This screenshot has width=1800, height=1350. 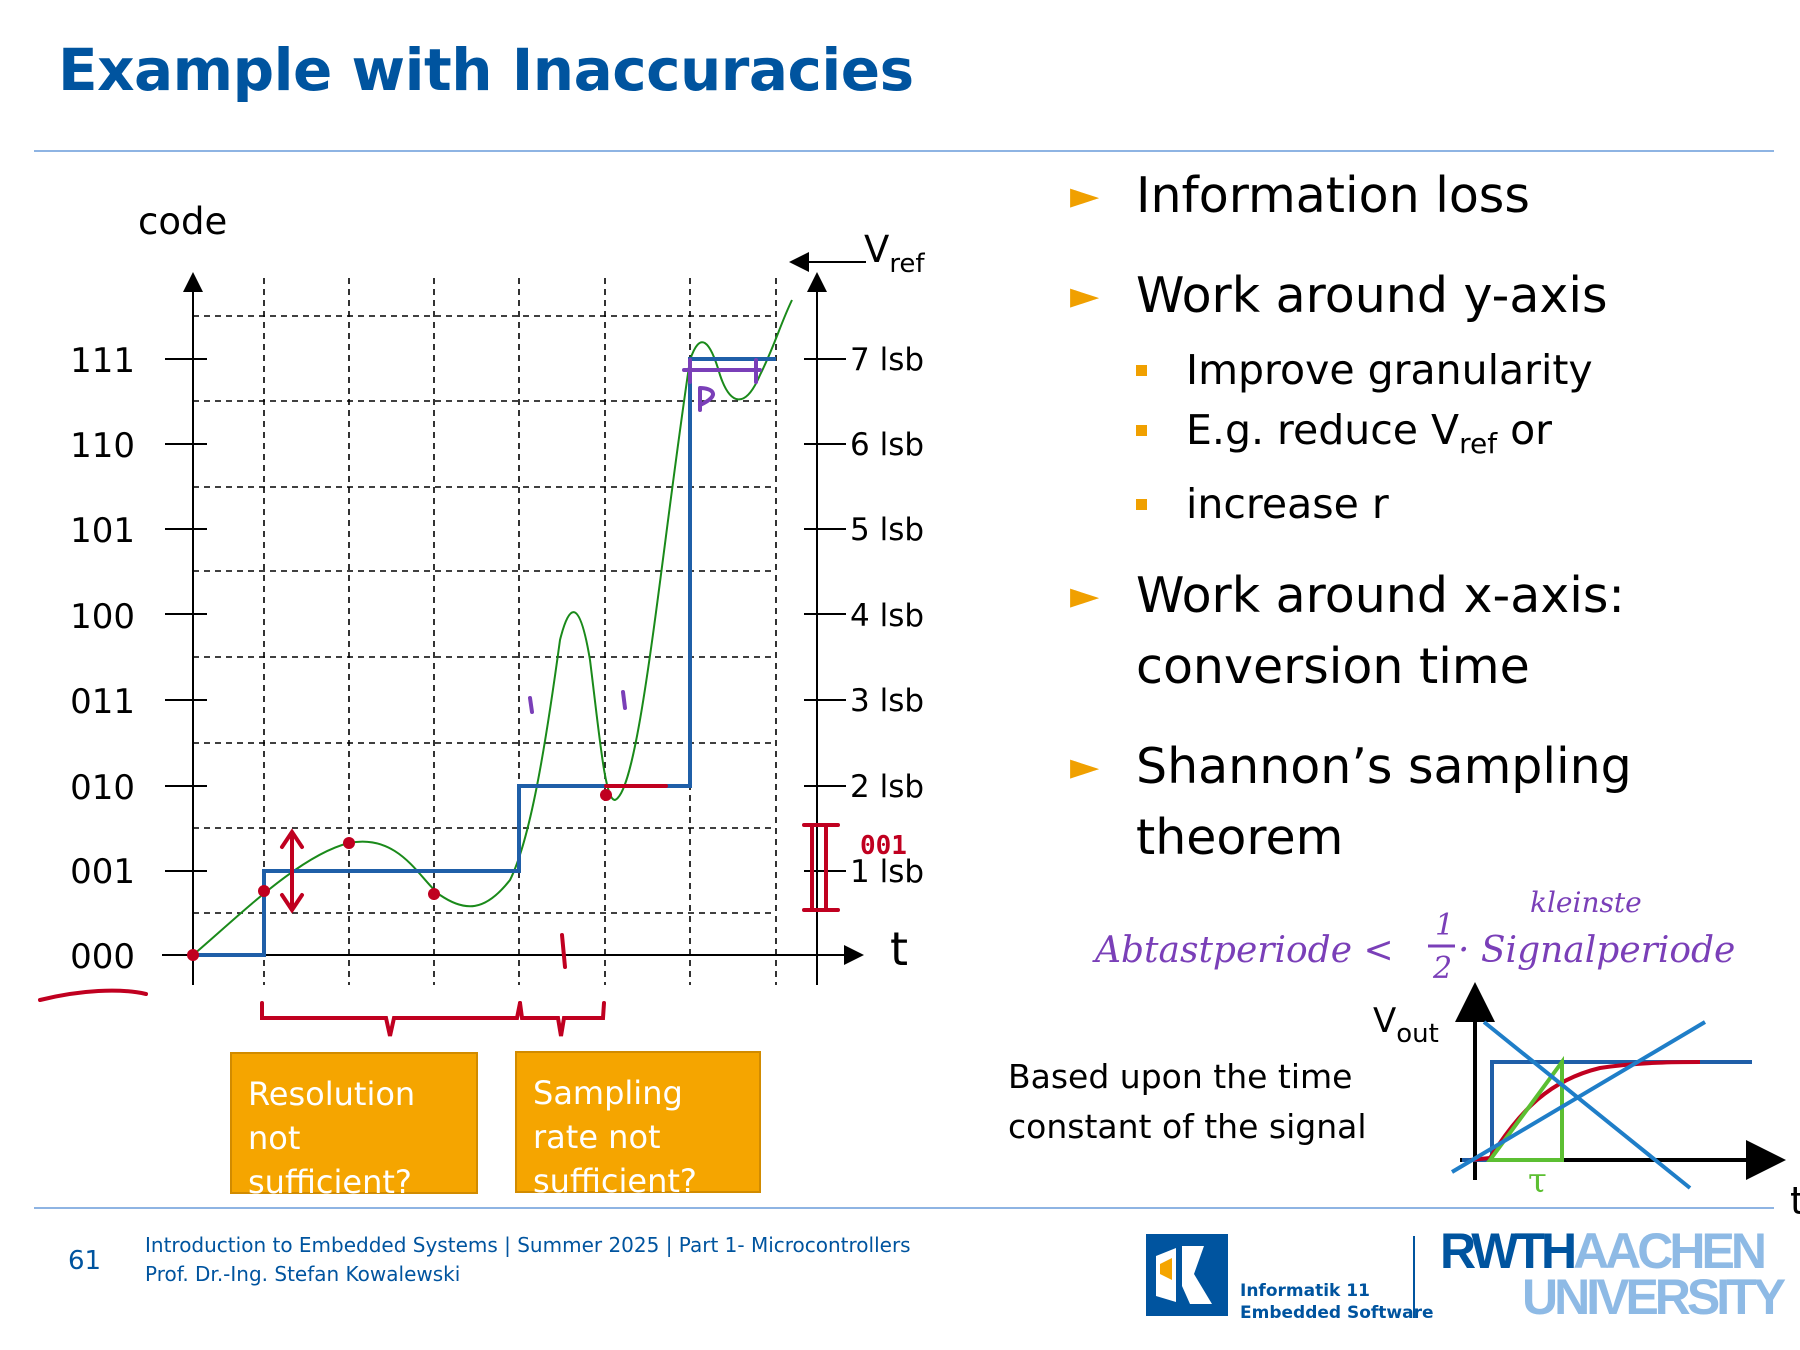 What do you see at coordinates (186, 615) in the screenshot?
I see `y-ticks` at bounding box center [186, 615].